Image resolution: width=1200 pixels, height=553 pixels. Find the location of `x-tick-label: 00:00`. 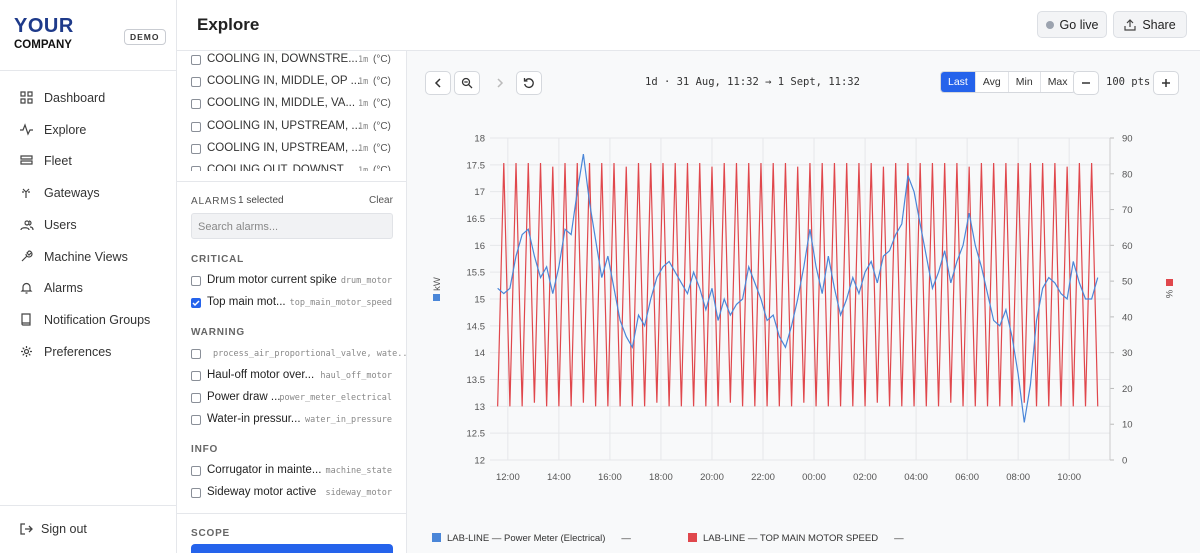

x-tick-label: 00:00 is located at coordinates (814, 477).